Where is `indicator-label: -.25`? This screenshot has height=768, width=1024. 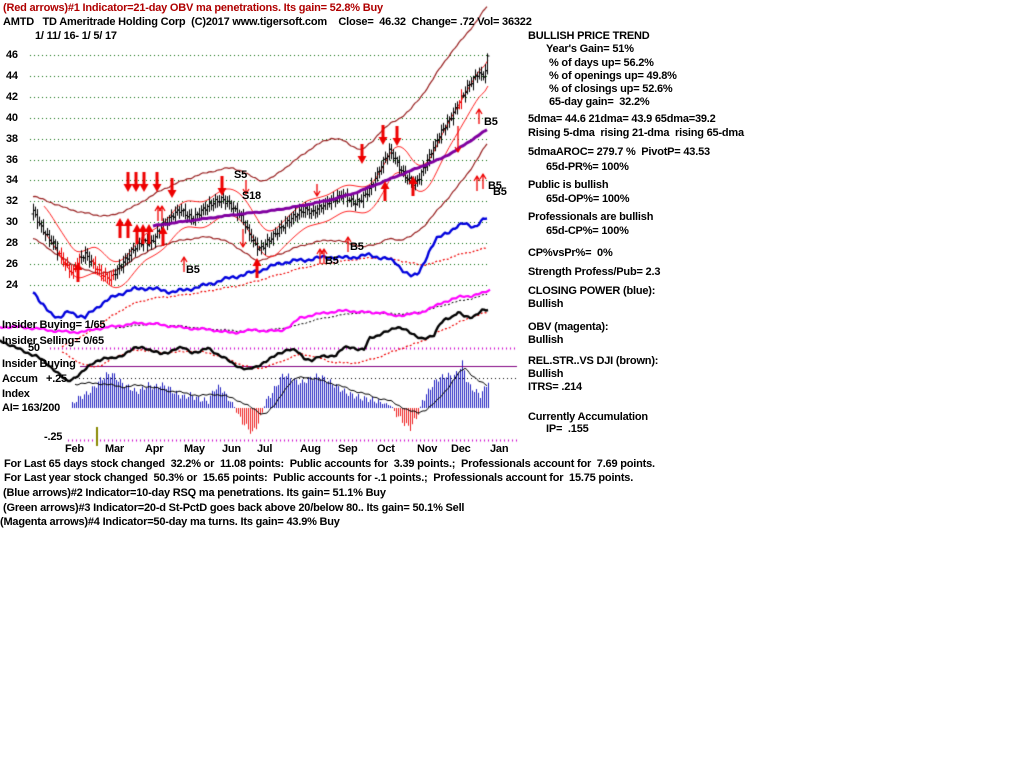 indicator-label: -.25 is located at coordinates (53, 437).